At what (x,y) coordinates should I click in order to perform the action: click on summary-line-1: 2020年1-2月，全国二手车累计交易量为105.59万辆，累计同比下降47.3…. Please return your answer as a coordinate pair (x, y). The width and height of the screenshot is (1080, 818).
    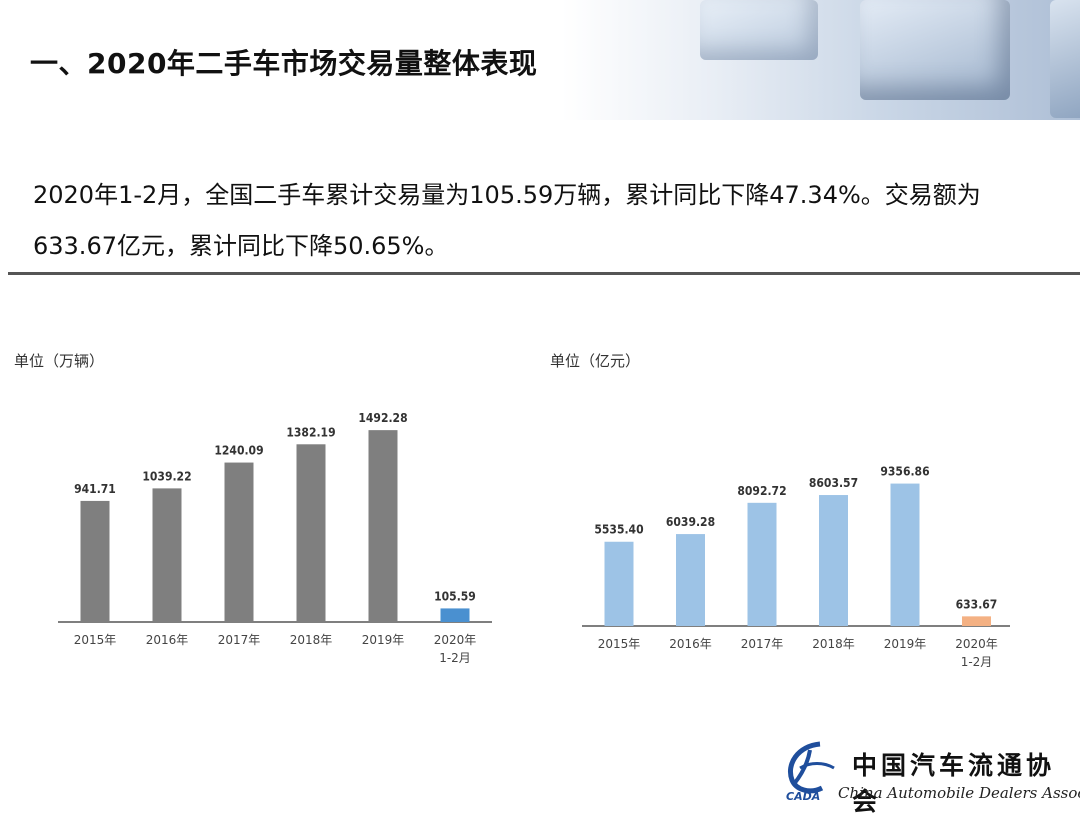
    Looking at the image, I should click on (507, 195).